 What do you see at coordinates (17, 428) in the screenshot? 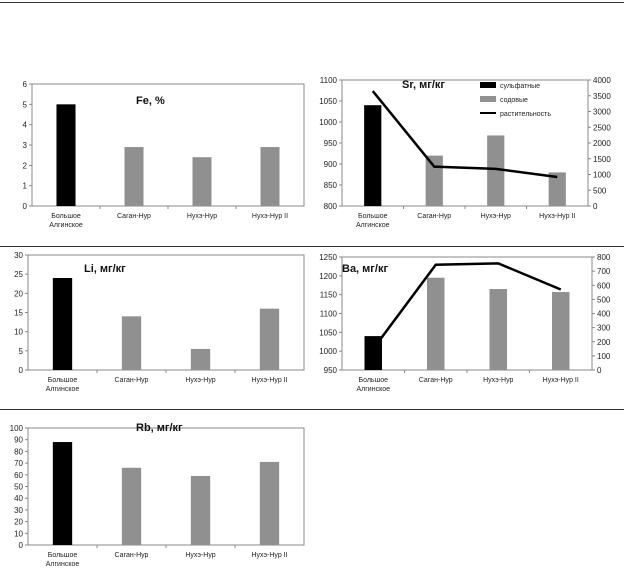
I see `y-tick-label: 100` at bounding box center [17, 428].